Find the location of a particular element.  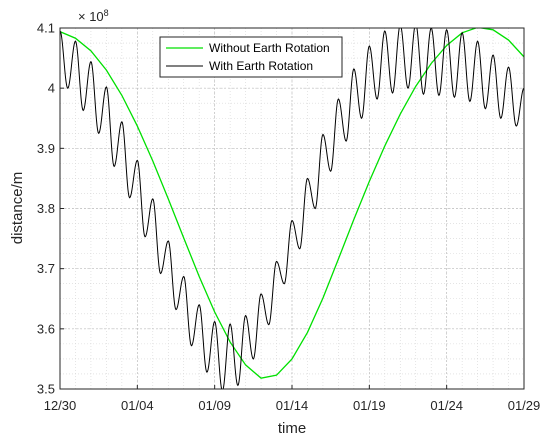

y-tick-label: 3.9 is located at coordinates (46, 148).